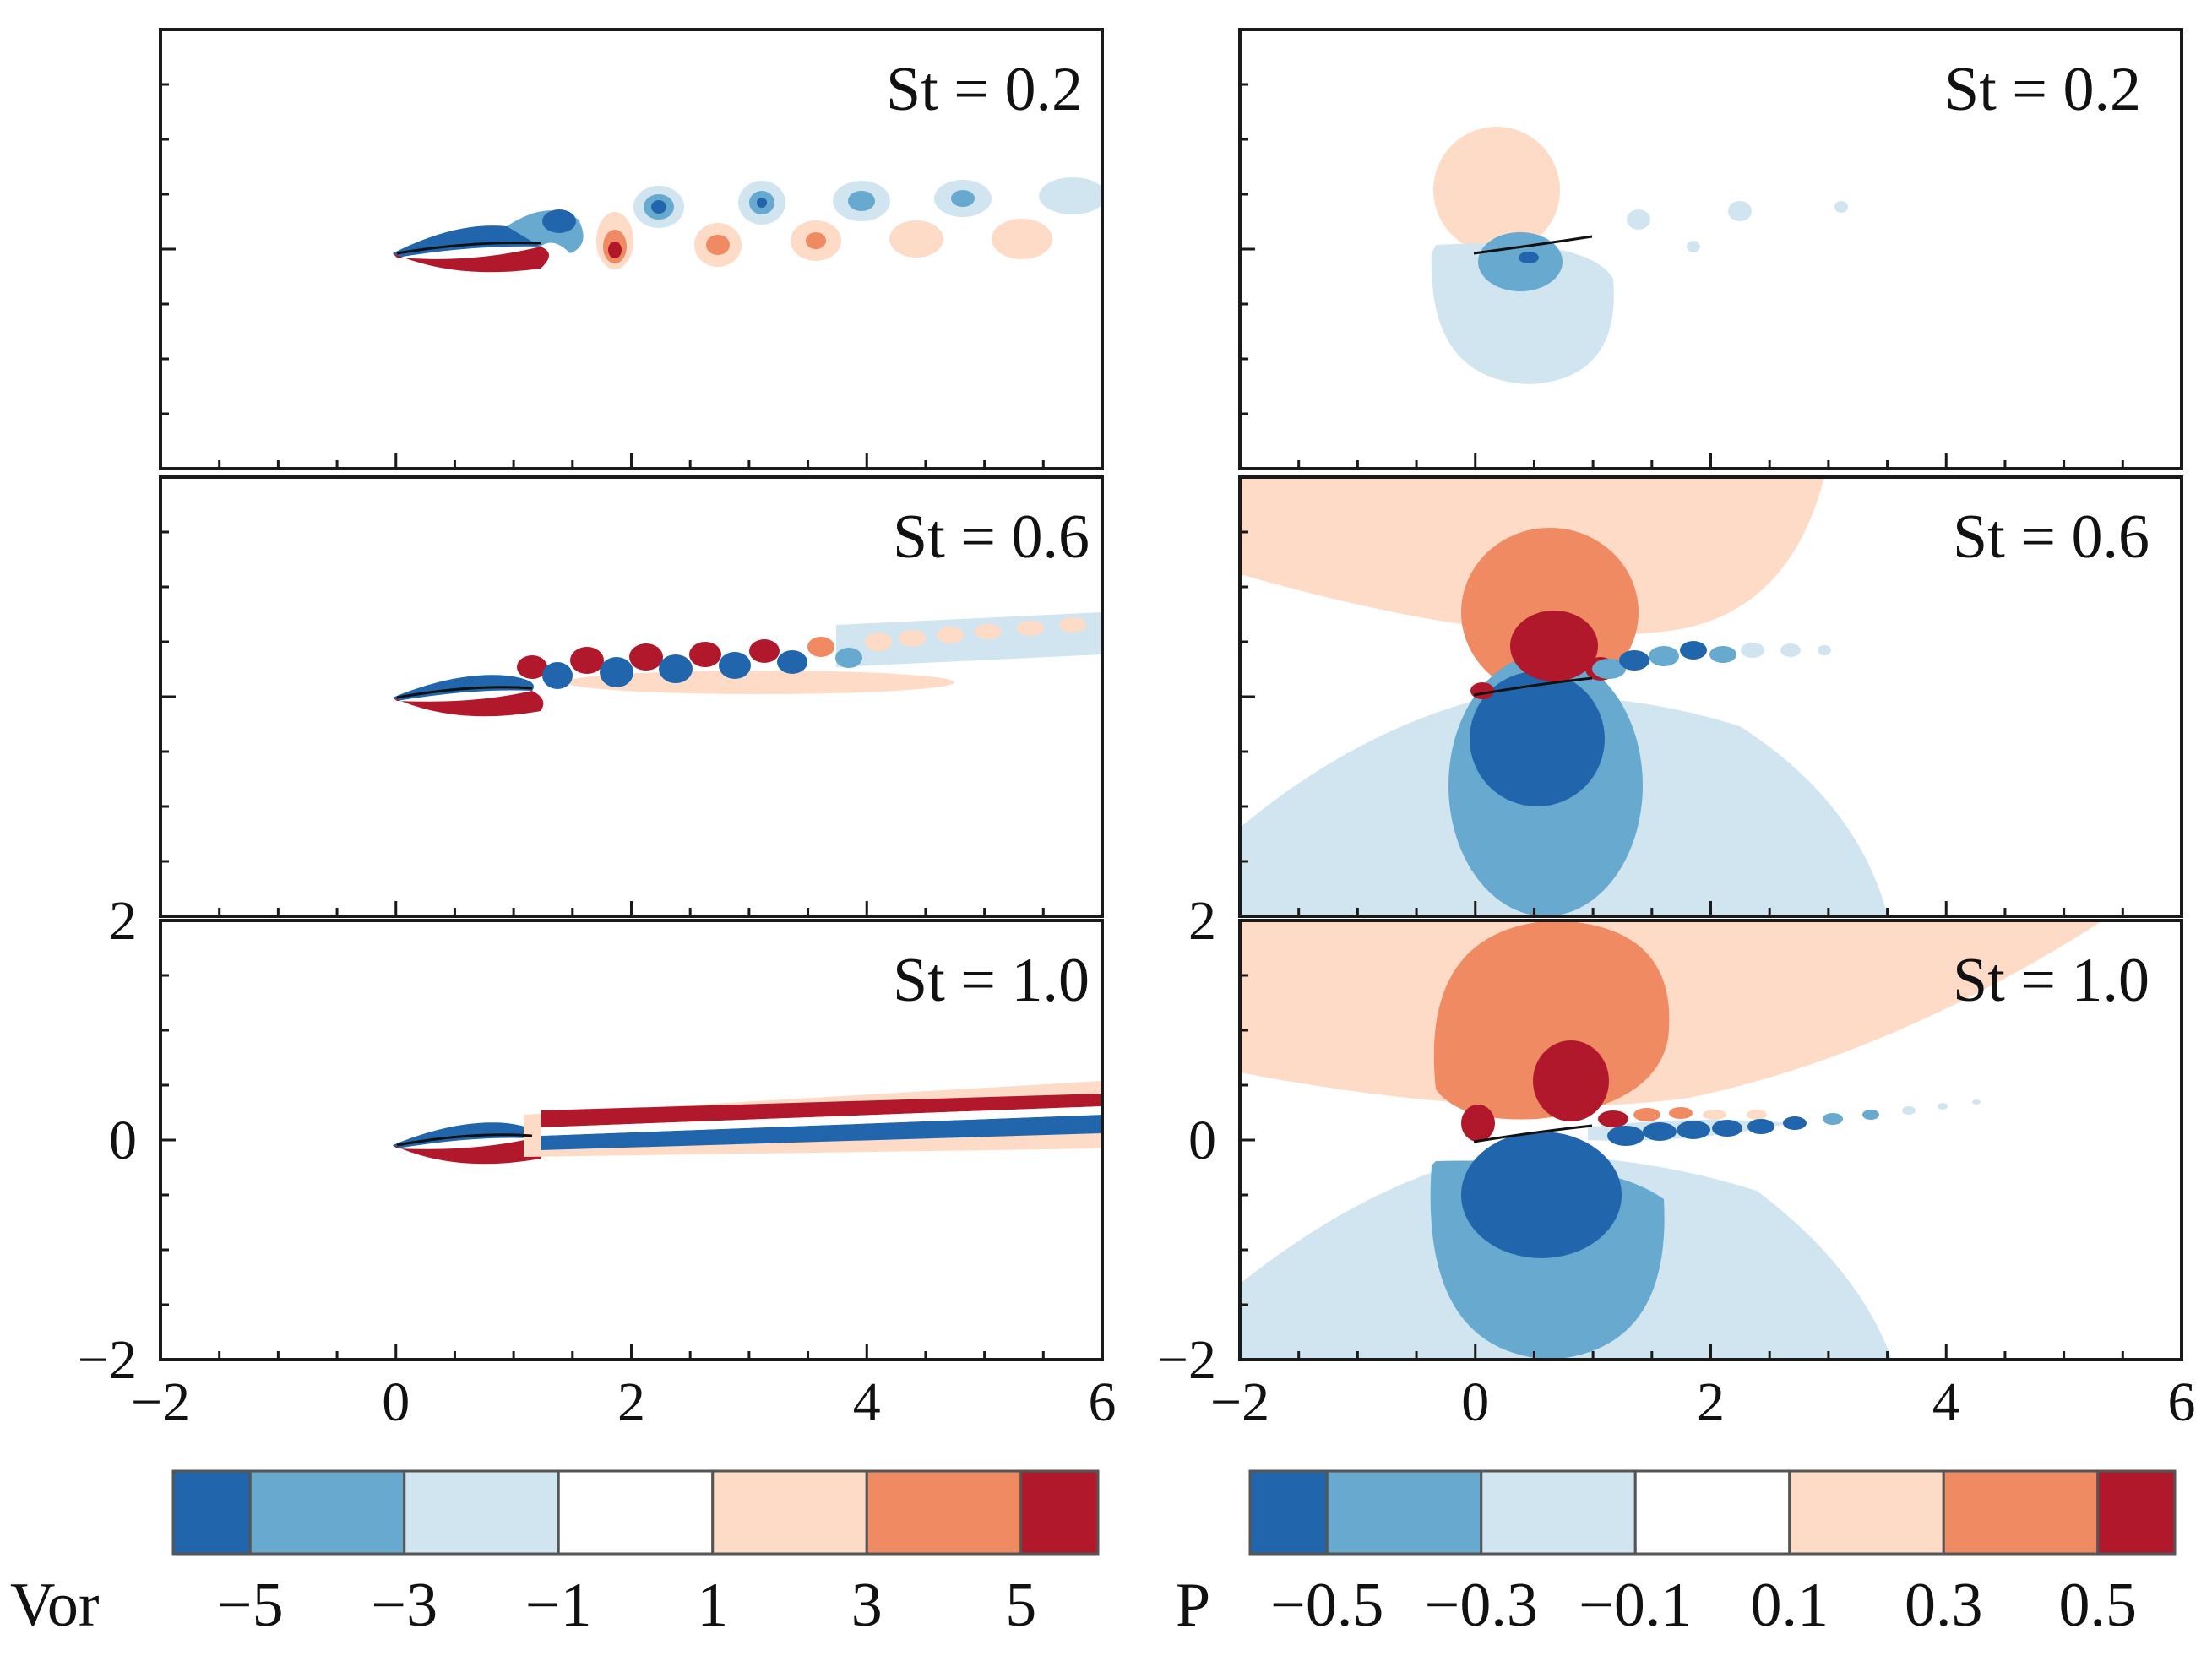 This screenshot has height=1656, width=2212. What do you see at coordinates (1790, 1605) in the screenshot?
I see `colorbar-tick-label: 0.1` at bounding box center [1790, 1605].